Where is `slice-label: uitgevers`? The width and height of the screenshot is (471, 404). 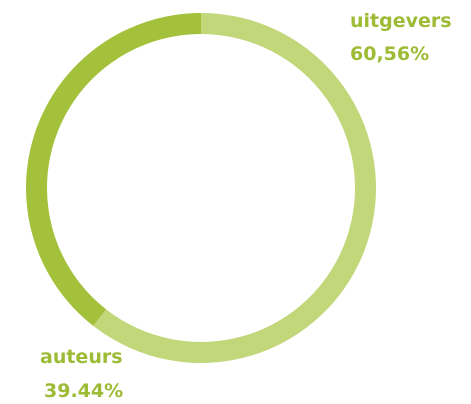
slice-label: uitgevers is located at coordinates (401, 21).